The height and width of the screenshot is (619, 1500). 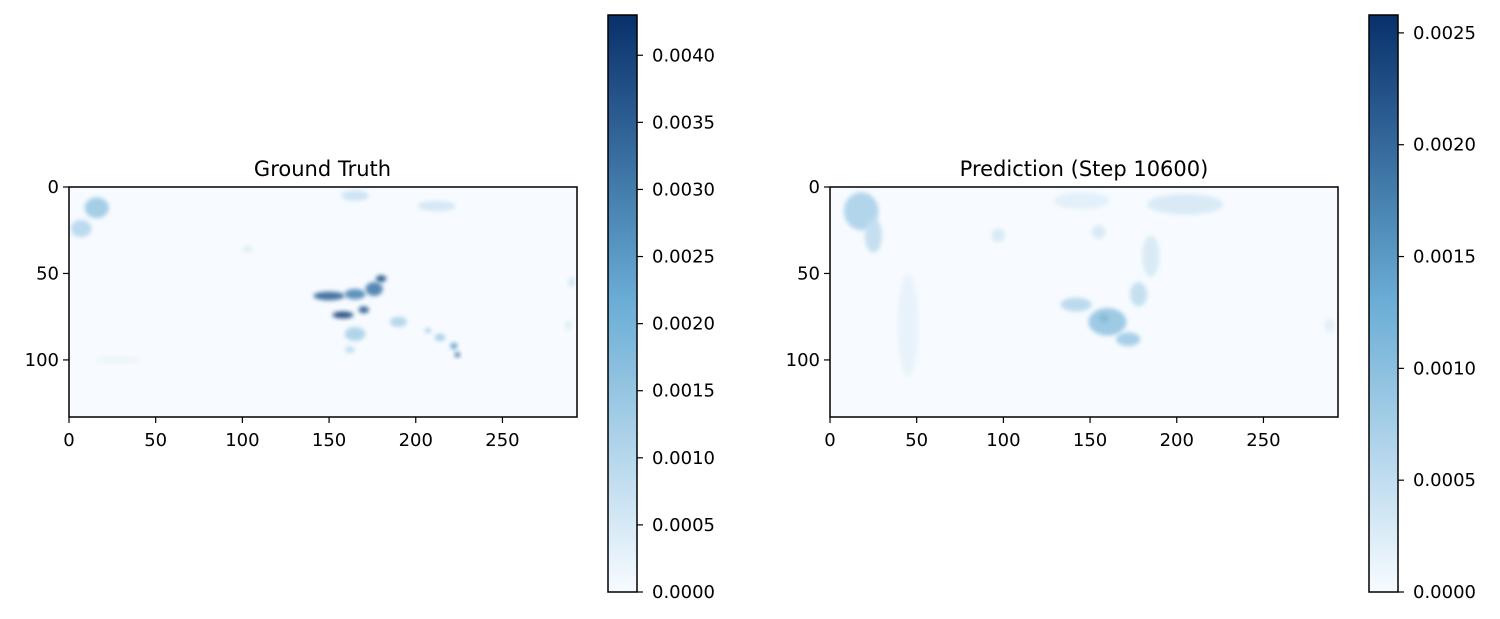 What do you see at coordinates (683, 189) in the screenshot?
I see `colorbar-tick-label: 0.0030` at bounding box center [683, 189].